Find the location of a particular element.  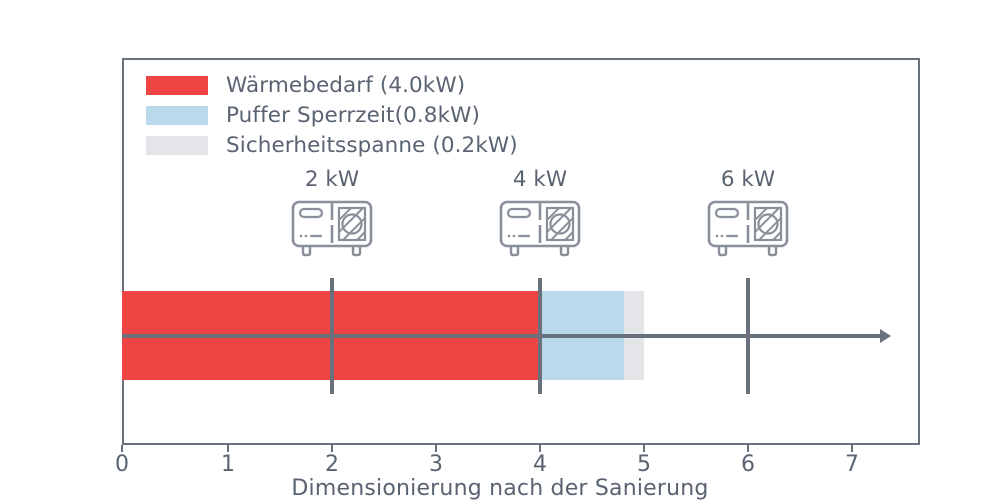

legend-label-sicherheitsspanne: Sicherheitsspanne (0.2kW) is located at coordinates (372, 145).